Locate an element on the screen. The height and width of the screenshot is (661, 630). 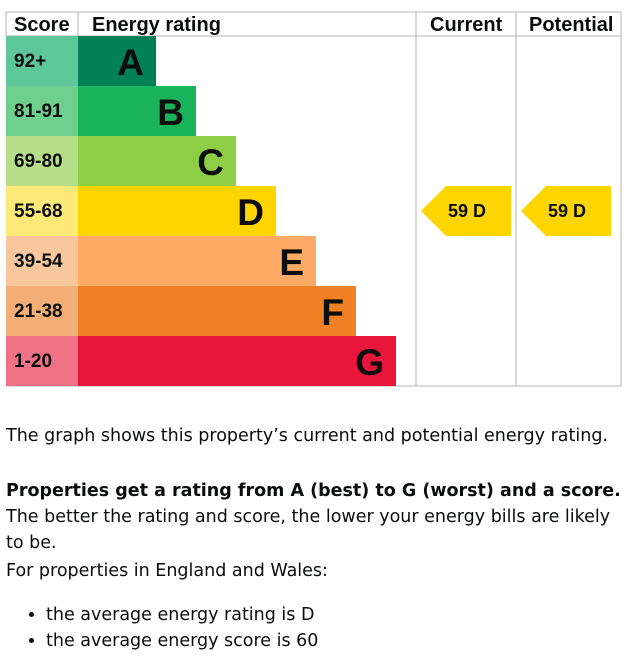
rating-arrows: 59 D 59 D is located at coordinates (516, 211).